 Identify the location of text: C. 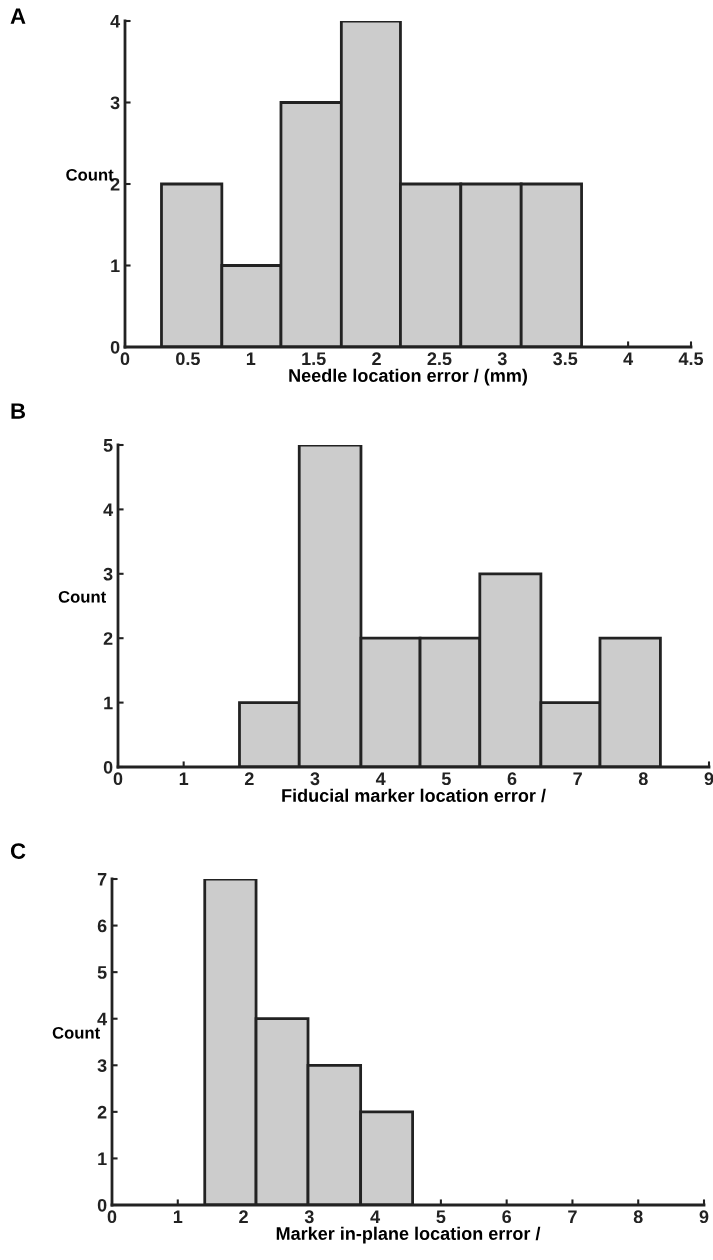
(18, 851).